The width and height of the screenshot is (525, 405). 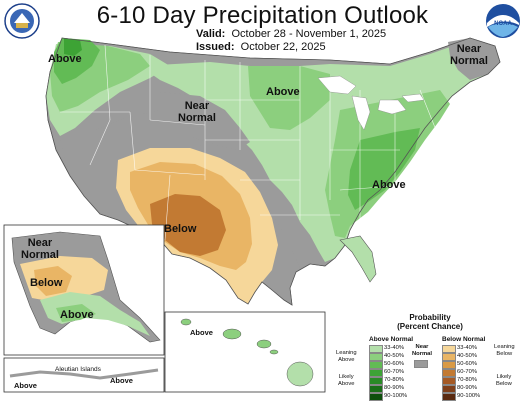 What do you see at coordinates (394, 347) in the screenshot?
I see `legend-above-range: 33-40%` at bounding box center [394, 347].